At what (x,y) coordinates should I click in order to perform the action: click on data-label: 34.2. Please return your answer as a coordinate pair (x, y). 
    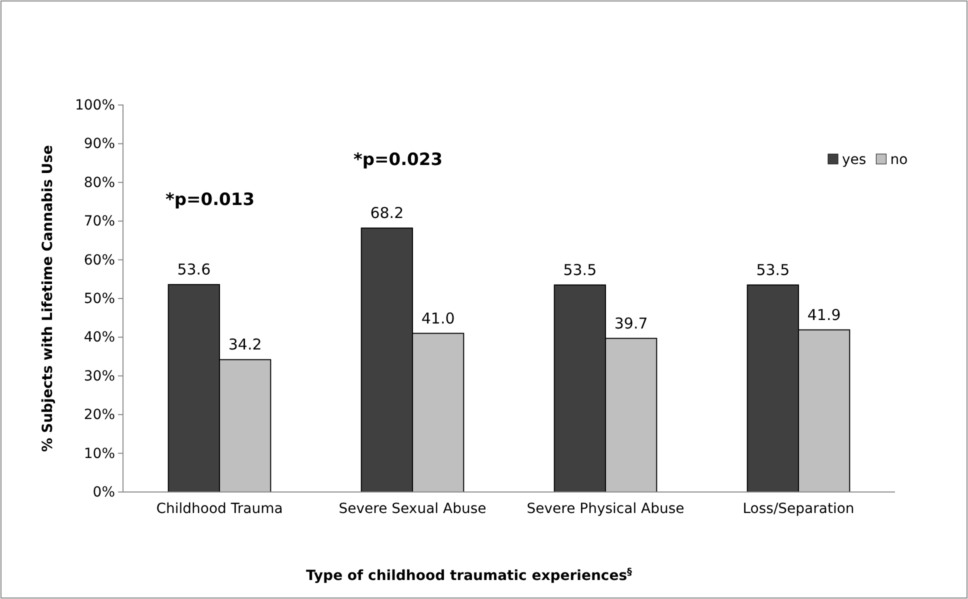
    Looking at the image, I should click on (245, 345).